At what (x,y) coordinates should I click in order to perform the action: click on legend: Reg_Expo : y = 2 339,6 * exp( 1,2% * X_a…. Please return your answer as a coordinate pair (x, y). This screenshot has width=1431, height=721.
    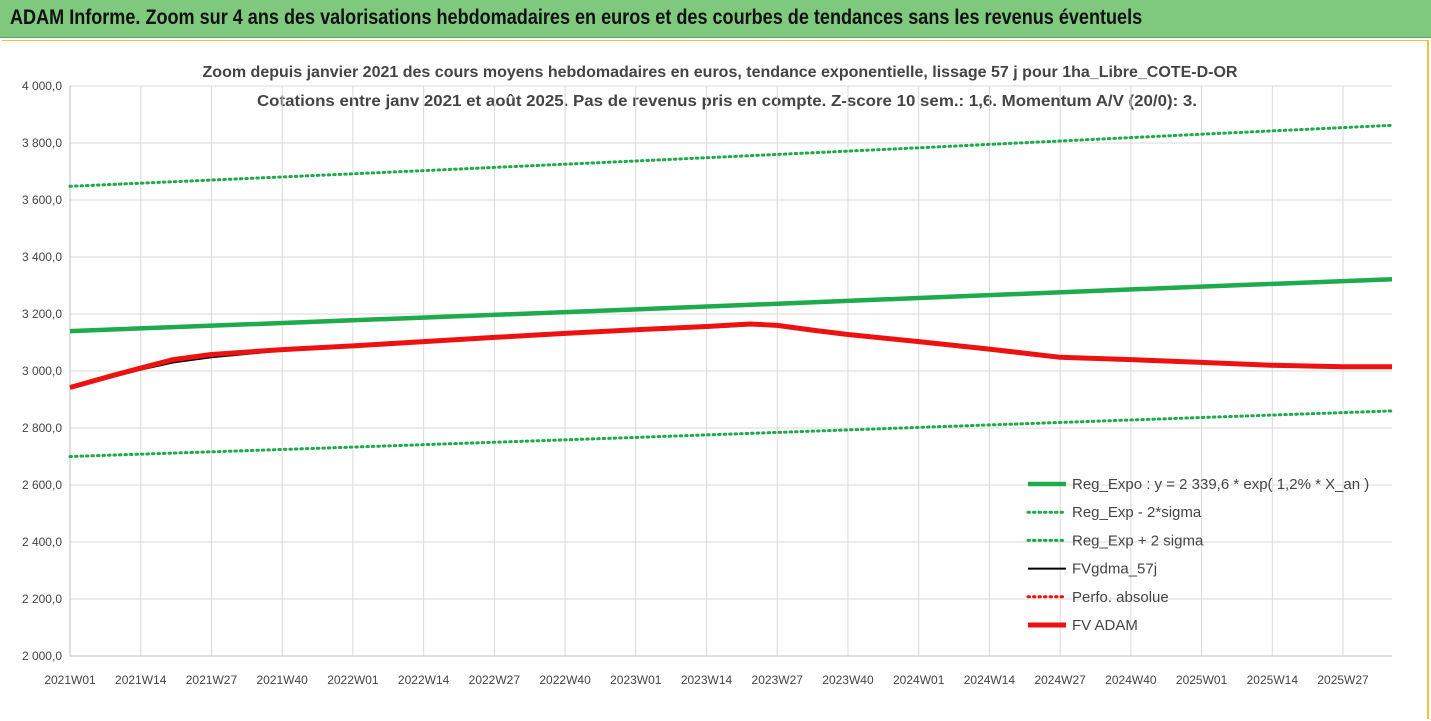
    Looking at the image, I should click on (1197, 555).